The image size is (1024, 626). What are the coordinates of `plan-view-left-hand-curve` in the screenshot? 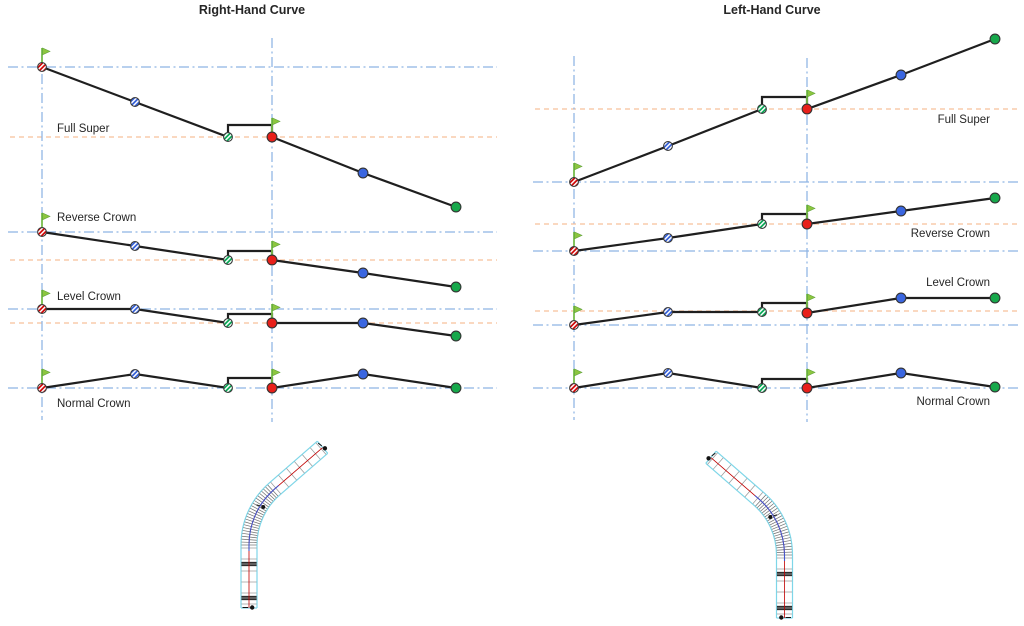 It's located at (749, 535).